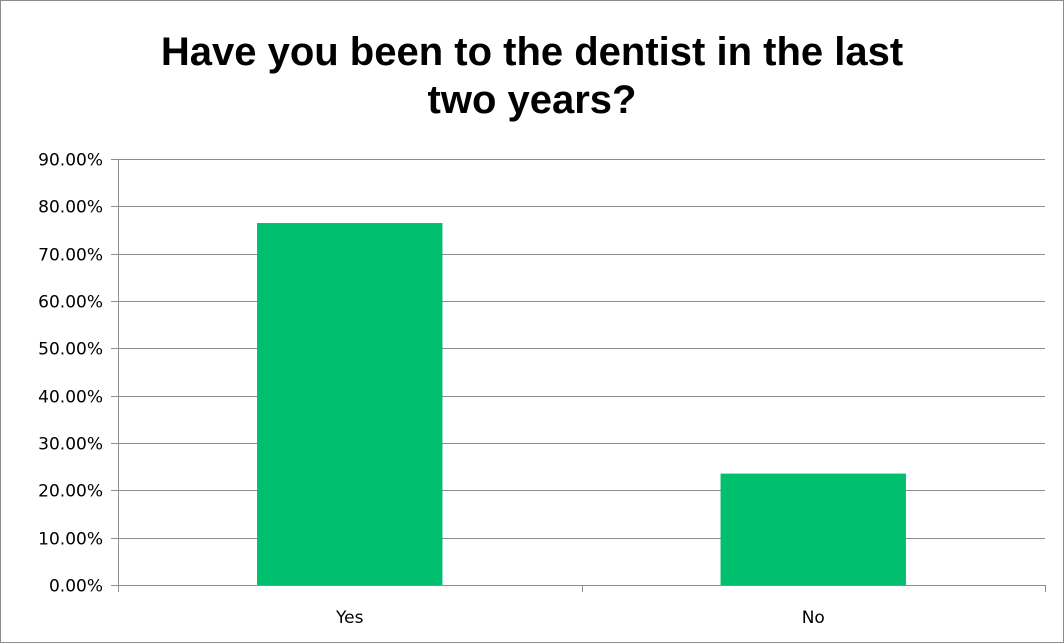 This screenshot has height=643, width=1064. Describe the element at coordinates (70, 540) in the screenshot. I see `y-tick-label: 10.00%` at that location.